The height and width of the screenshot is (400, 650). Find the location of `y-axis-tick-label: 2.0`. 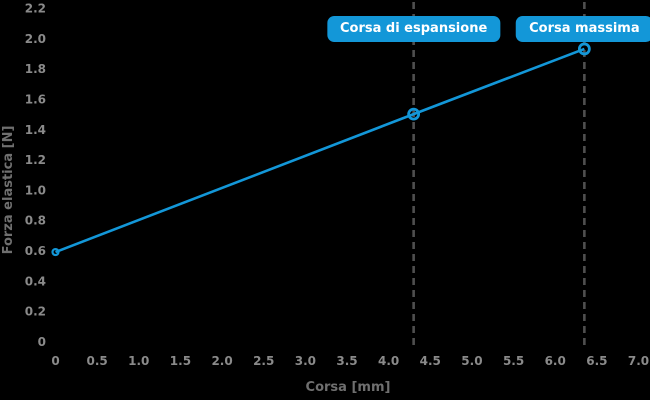

y-axis-tick-label: 2.0 is located at coordinates (35, 39).